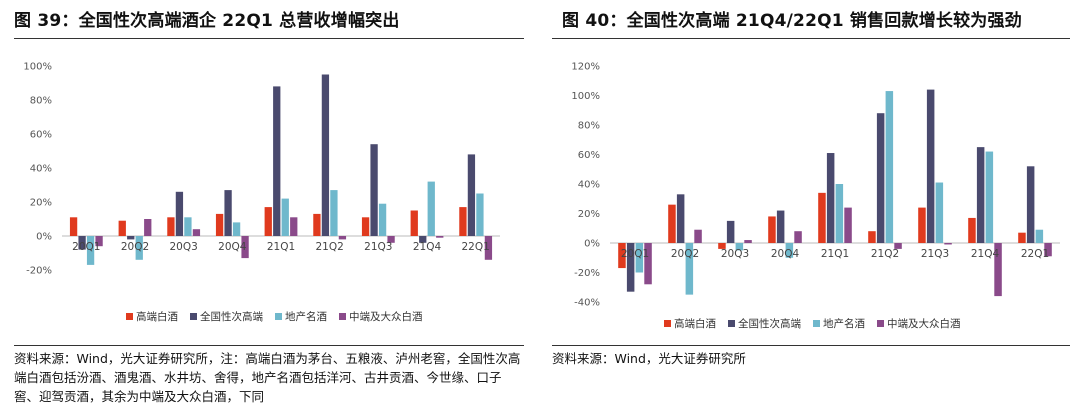 This screenshot has width=1080, height=411. What do you see at coordinates (277, 161) in the screenshot?
I see `bar-全国性次高端-21Q1` at bounding box center [277, 161].